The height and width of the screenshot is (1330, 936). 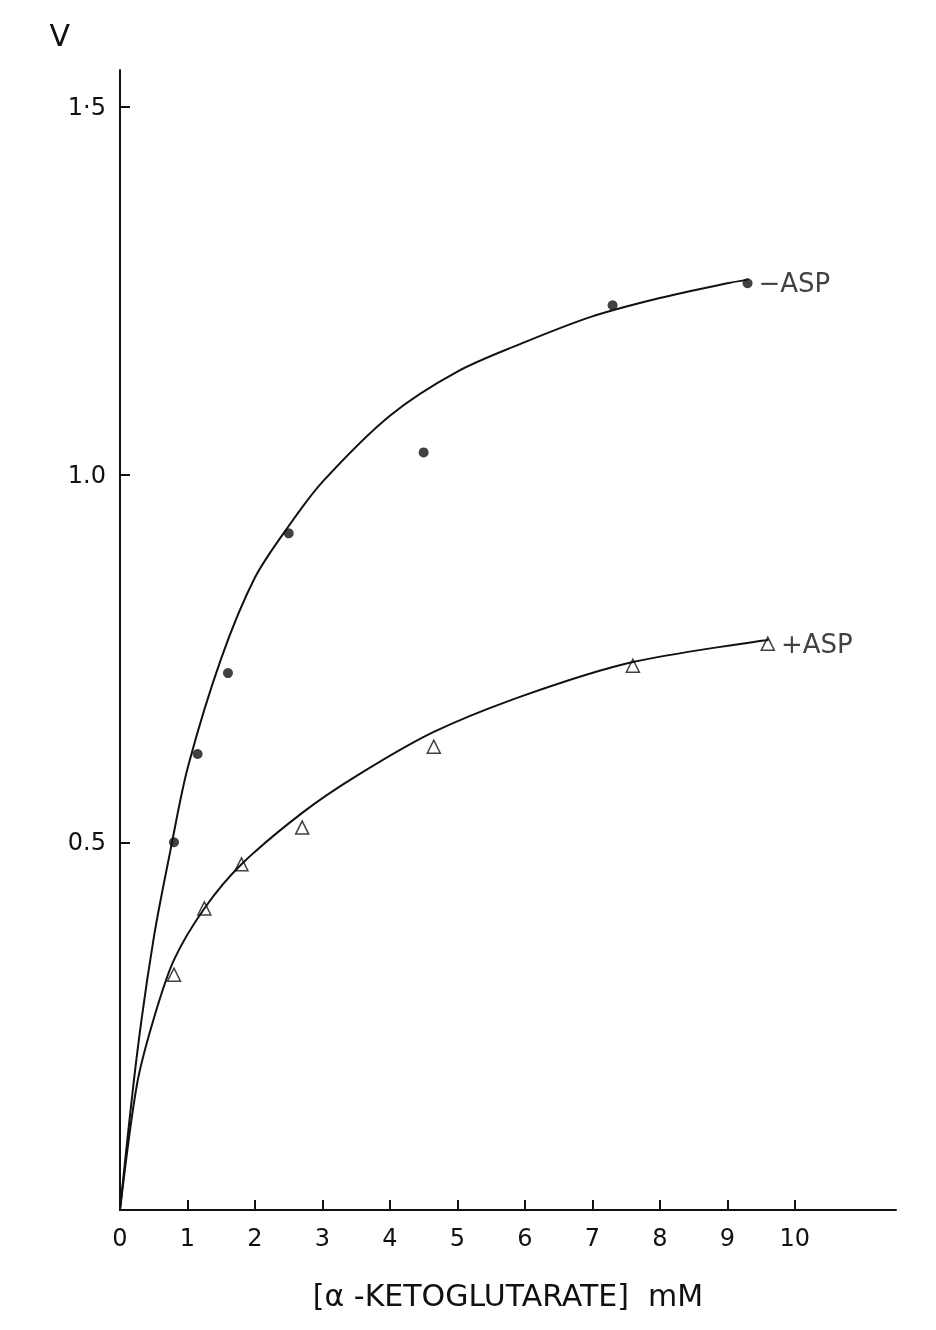 I want to click on x-tick-label: 10, so click(x=795, y=1238).